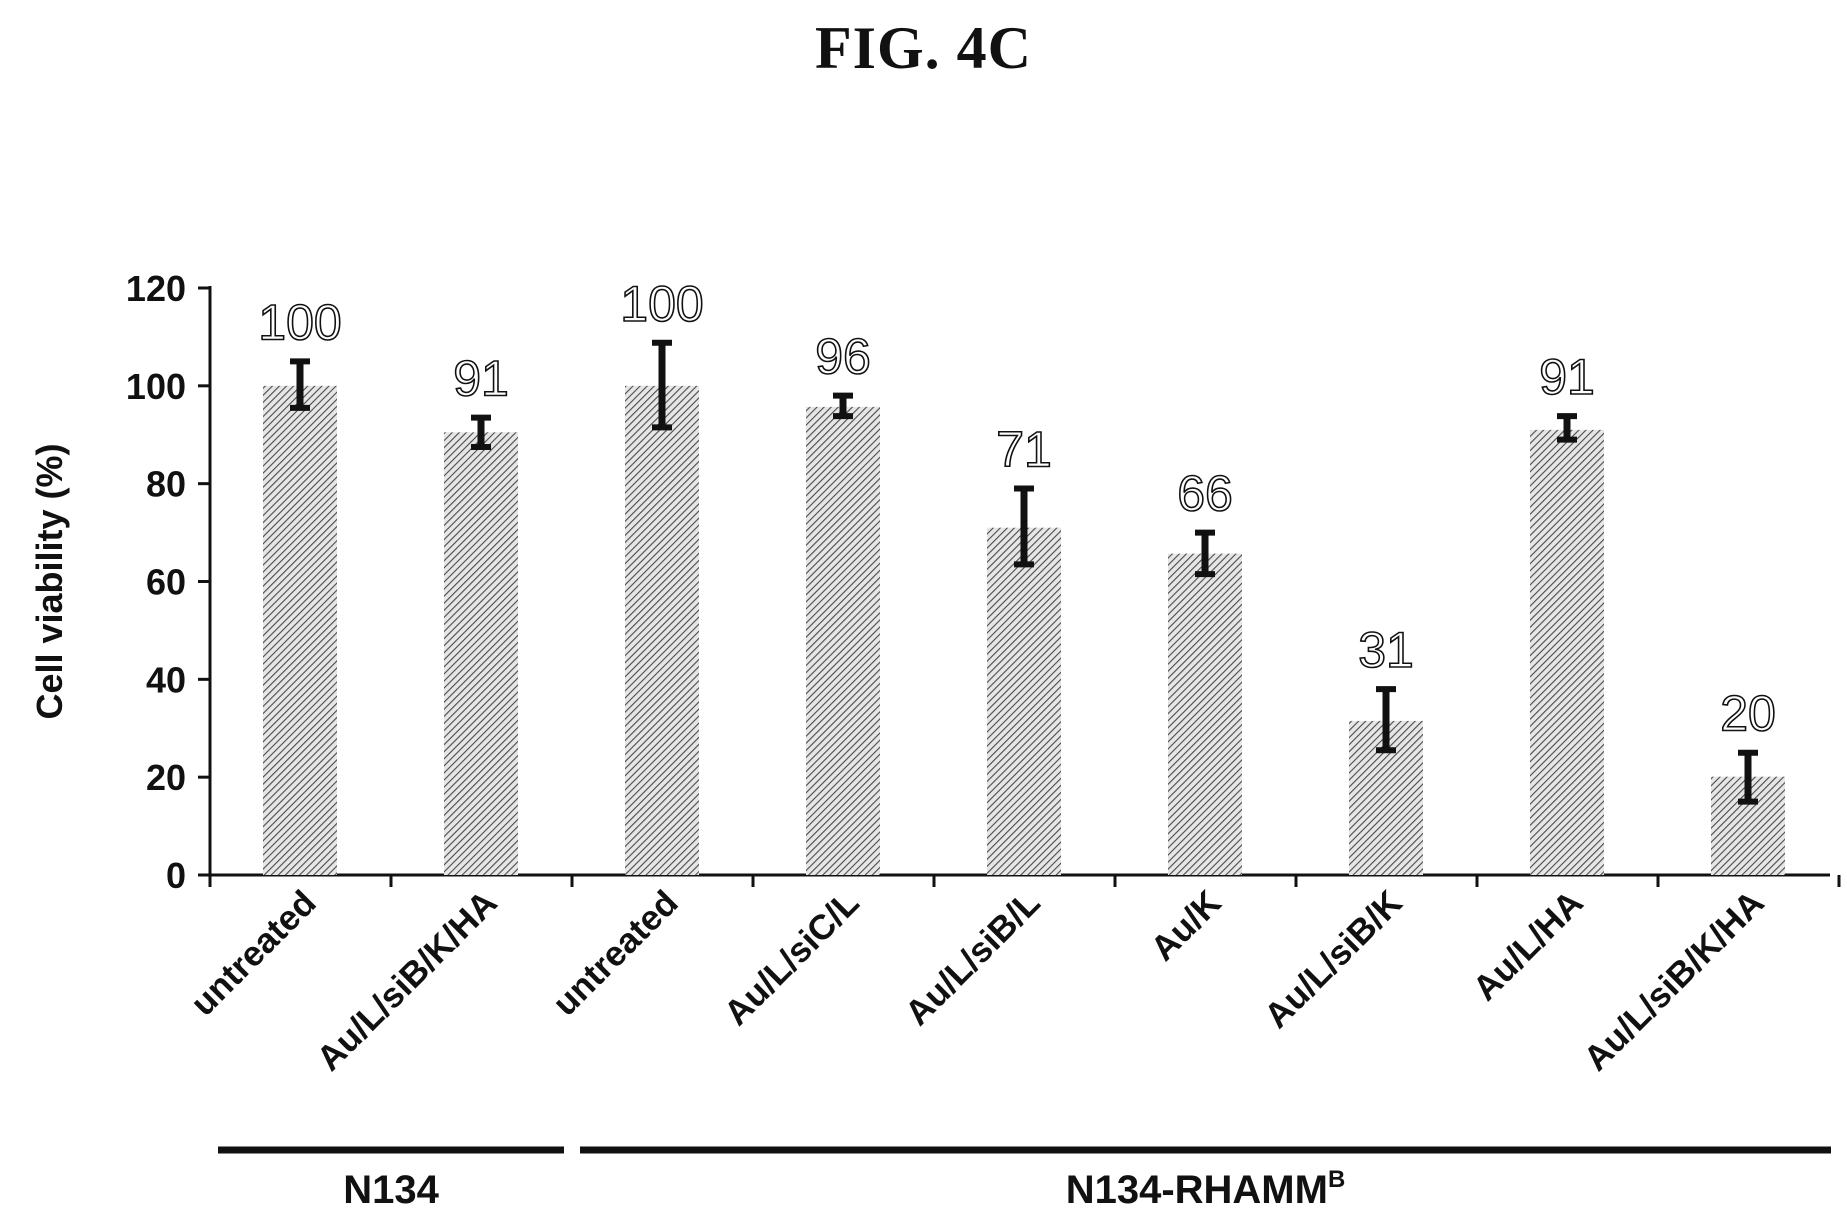  I want to click on group-label: N134, so click(391, 1190).